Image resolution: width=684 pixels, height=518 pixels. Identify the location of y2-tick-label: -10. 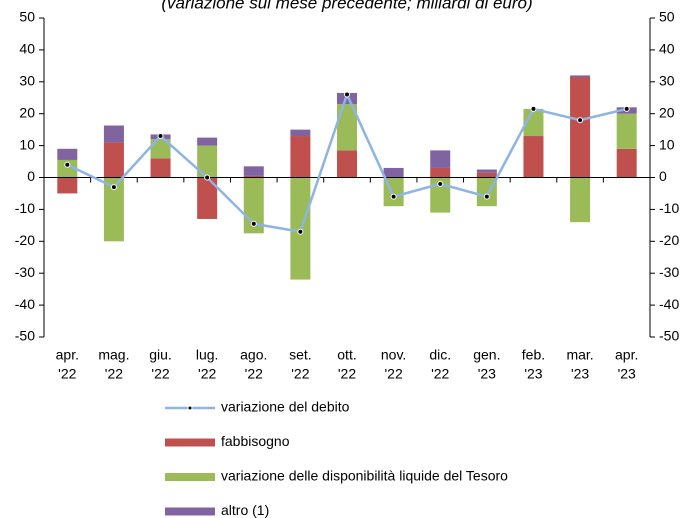
(669, 208).